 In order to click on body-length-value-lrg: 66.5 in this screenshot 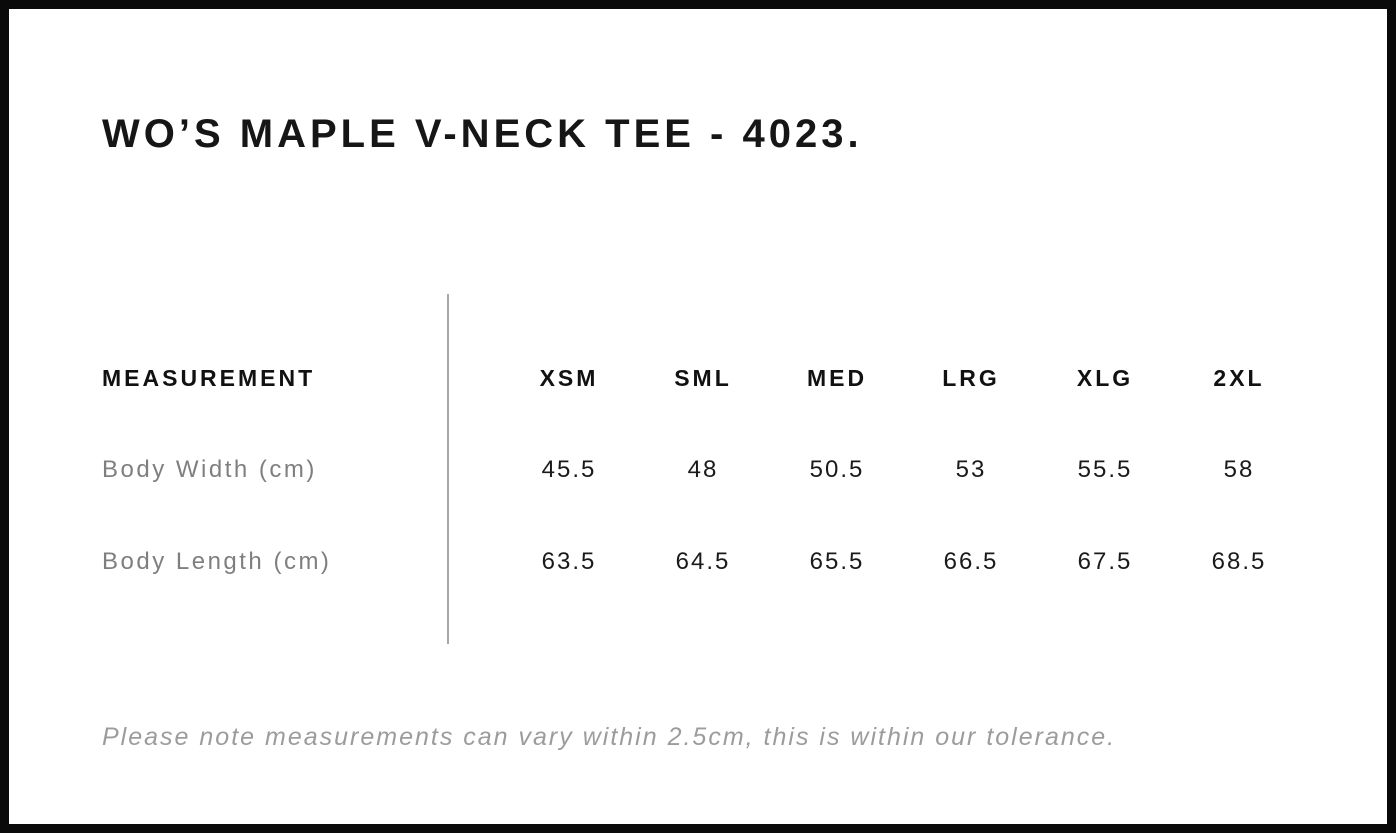, I will do `click(971, 561)`.